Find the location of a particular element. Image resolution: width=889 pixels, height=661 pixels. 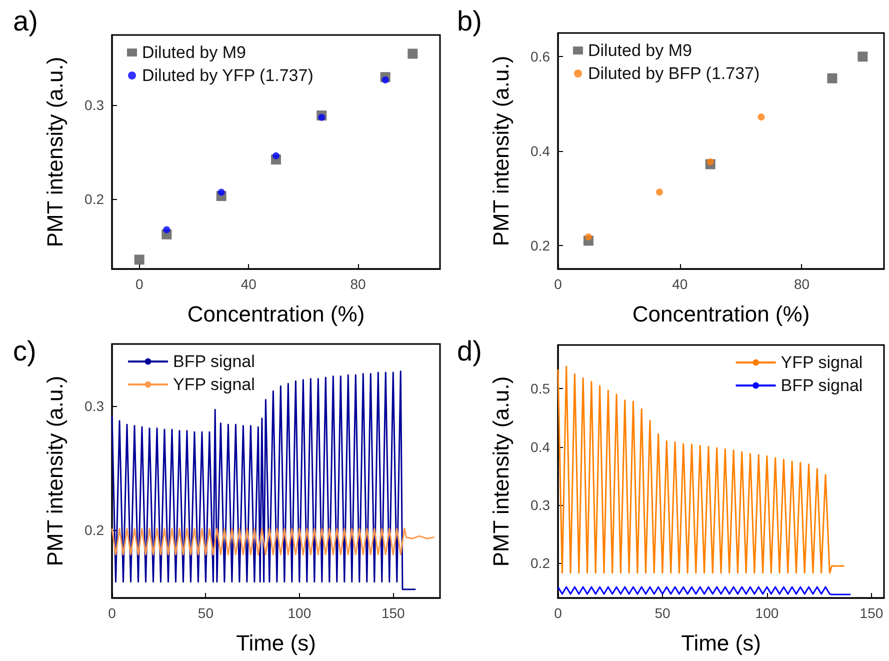

chart-title: a) is located at coordinates (25, 21).